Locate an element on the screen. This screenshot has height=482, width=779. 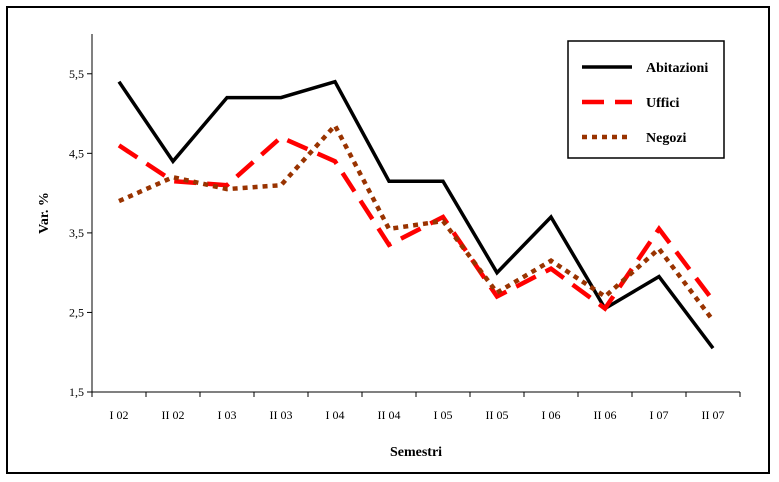
x-tick-label: I 03 is located at coordinates (227, 415).